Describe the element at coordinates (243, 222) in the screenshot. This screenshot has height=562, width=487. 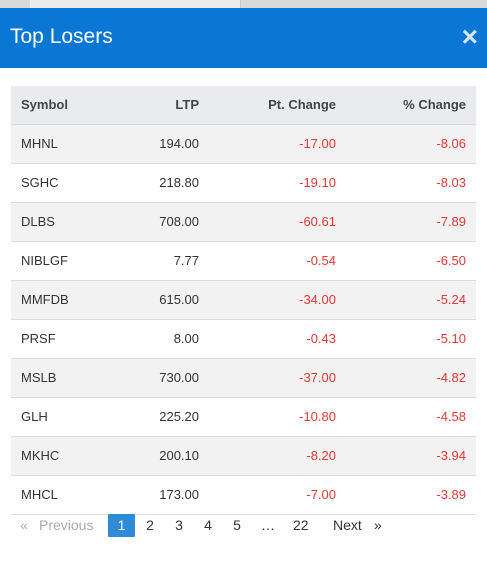
I see `table-row: DLBS 708.00 -60.61 -7.89` at that location.